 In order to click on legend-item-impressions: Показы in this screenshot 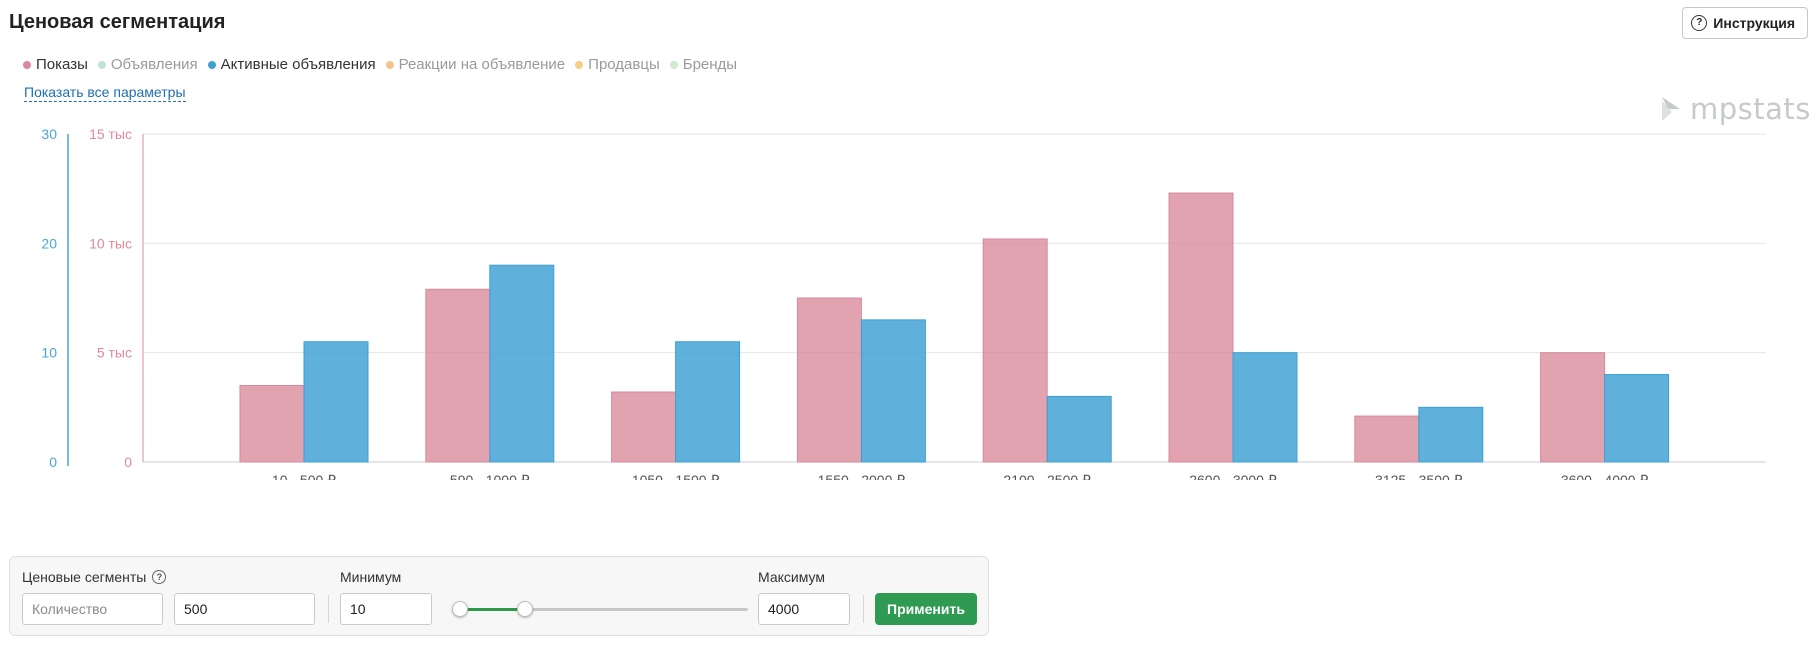, I will do `click(55, 64)`.